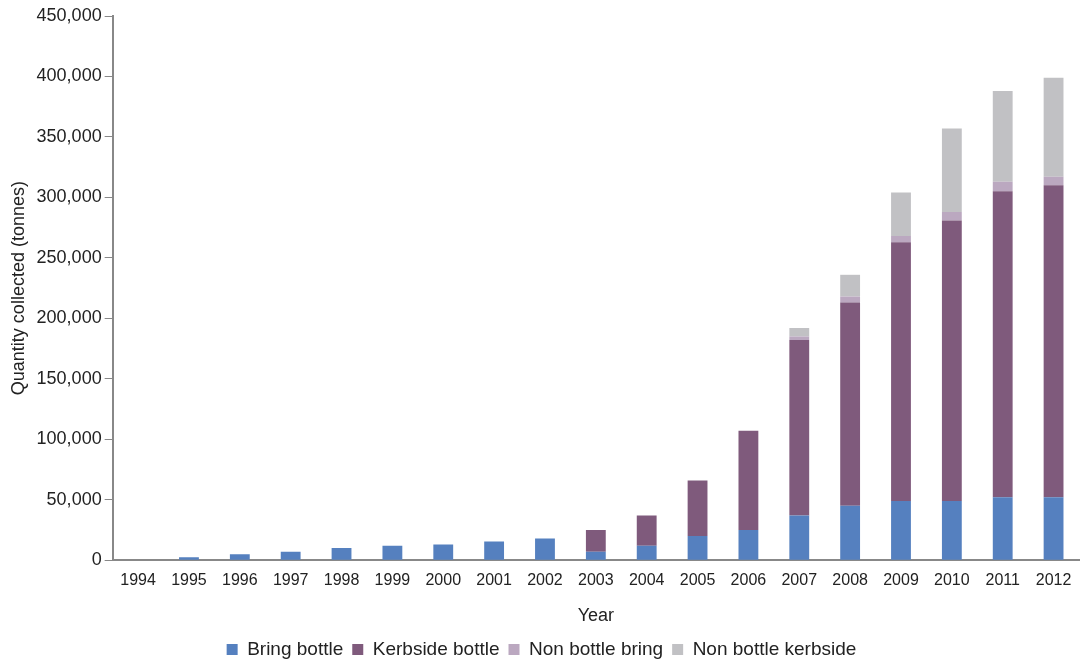 This screenshot has width=1083, height=669. What do you see at coordinates (596, 648) in the screenshot?
I see `legend-label: Non bottle bring` at bounding box center [596, 648].